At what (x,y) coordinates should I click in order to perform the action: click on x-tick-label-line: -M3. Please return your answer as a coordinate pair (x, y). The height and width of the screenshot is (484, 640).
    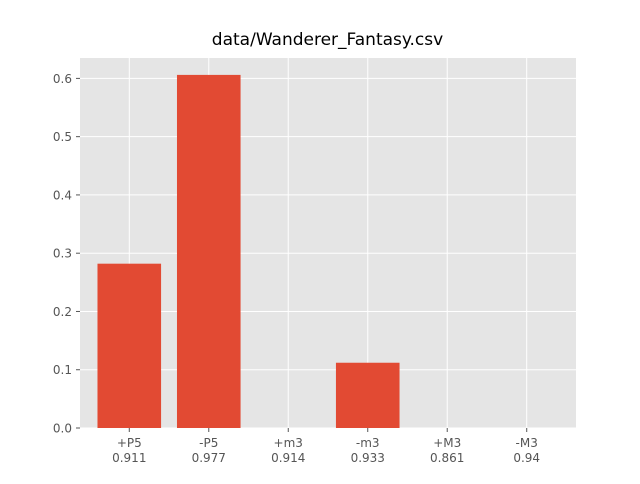
    Looking at the image, I should click on (527, 443).